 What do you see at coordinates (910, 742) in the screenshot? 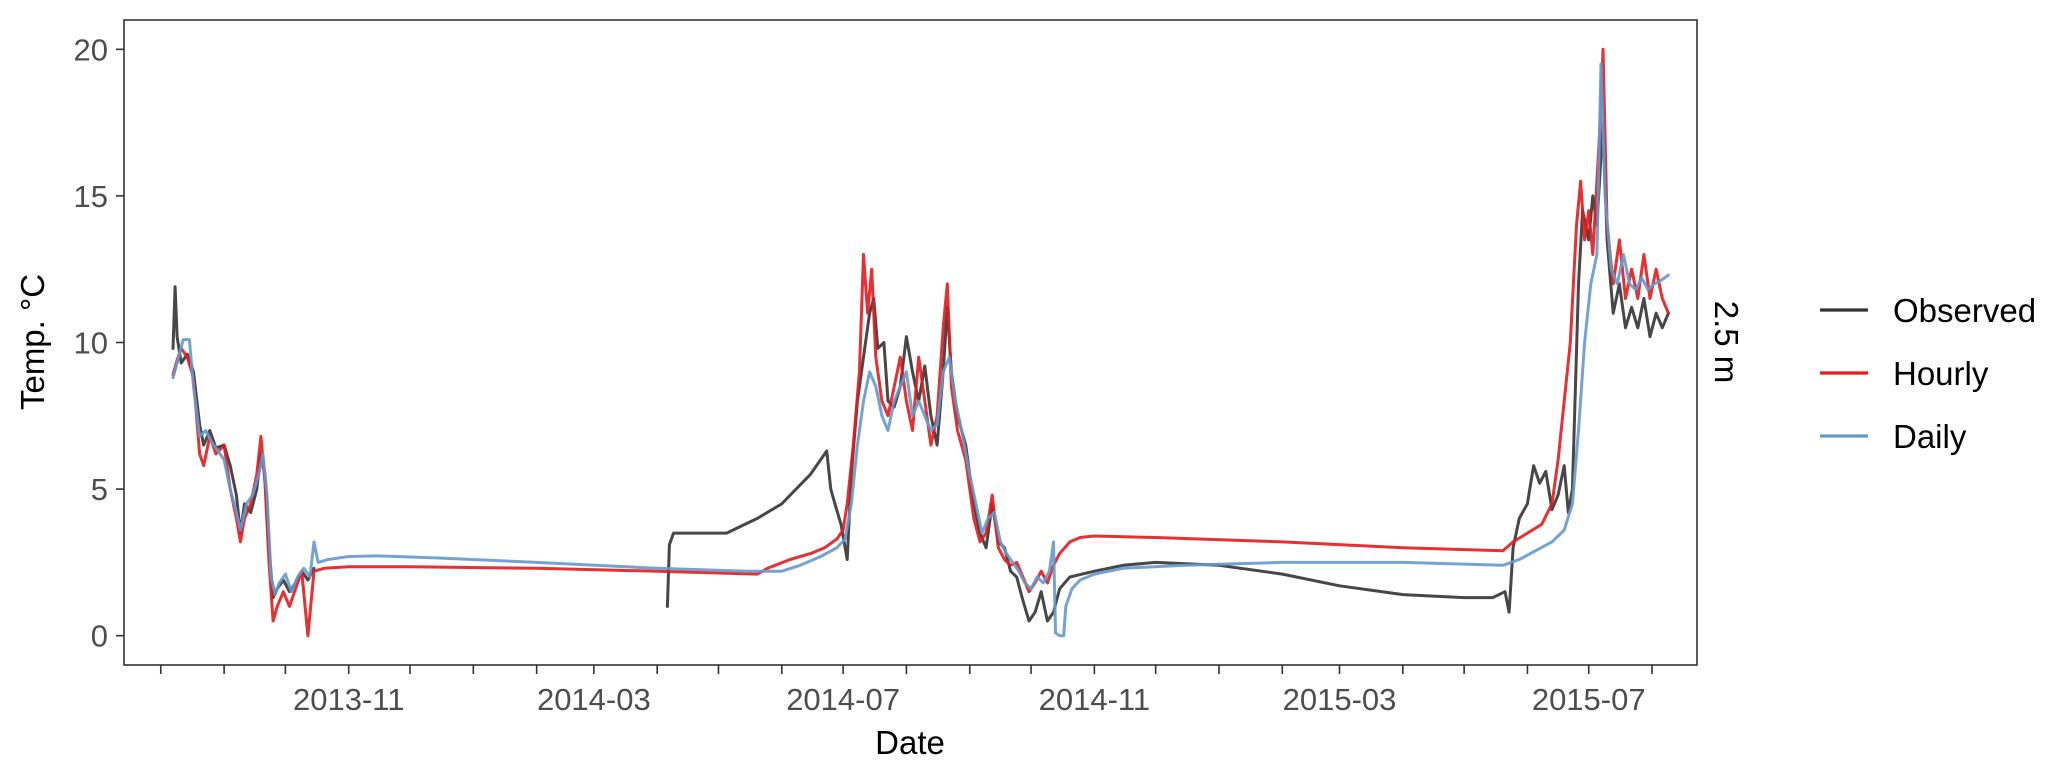
I see `x-axis-title: Date` at bounding box center [910, 742].